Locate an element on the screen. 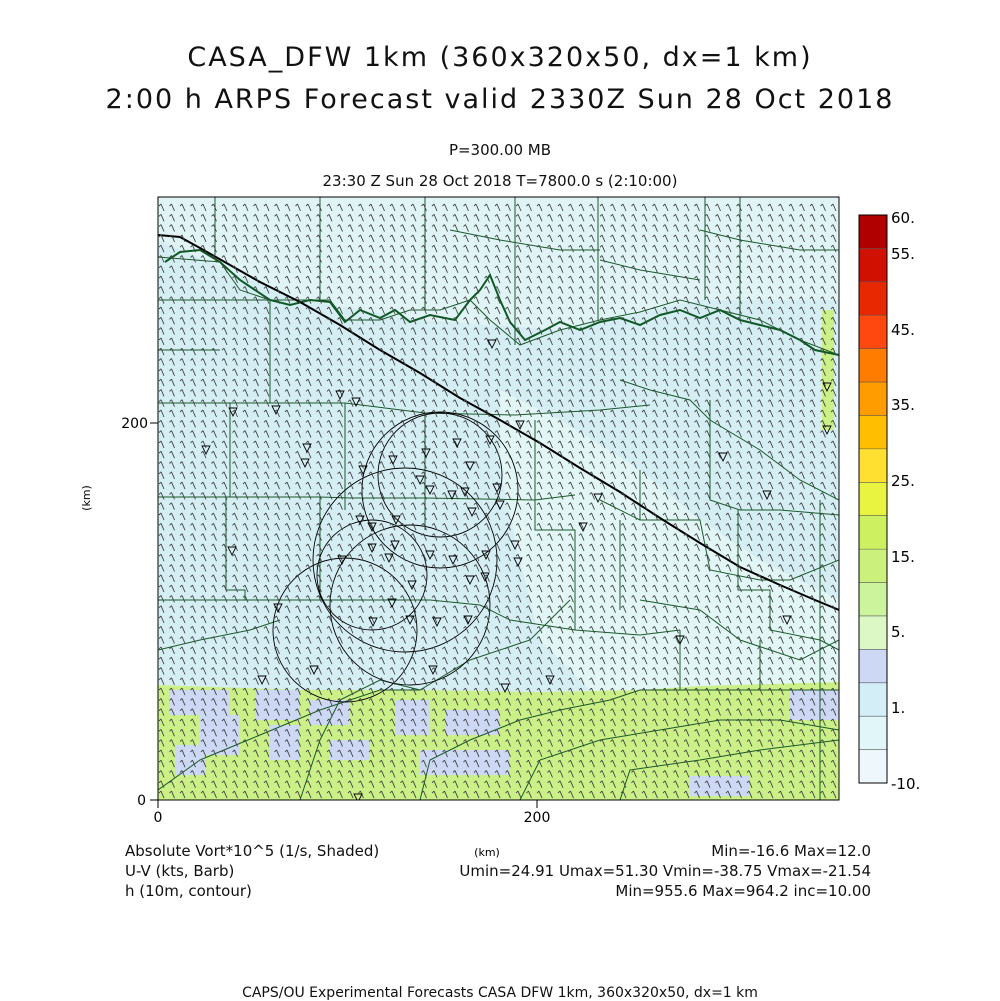  colorbar-swatch is located at coordinates (873, 232).